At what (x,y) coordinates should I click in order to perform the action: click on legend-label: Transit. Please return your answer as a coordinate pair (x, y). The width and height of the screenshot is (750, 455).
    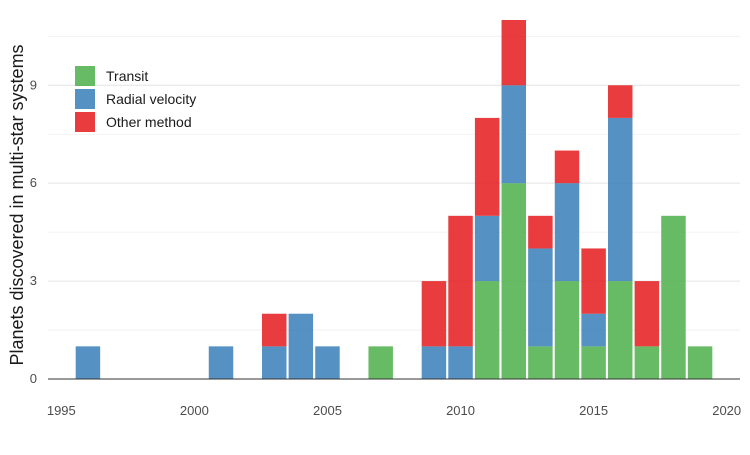
    Looking at the image, I should click on (127, 76).